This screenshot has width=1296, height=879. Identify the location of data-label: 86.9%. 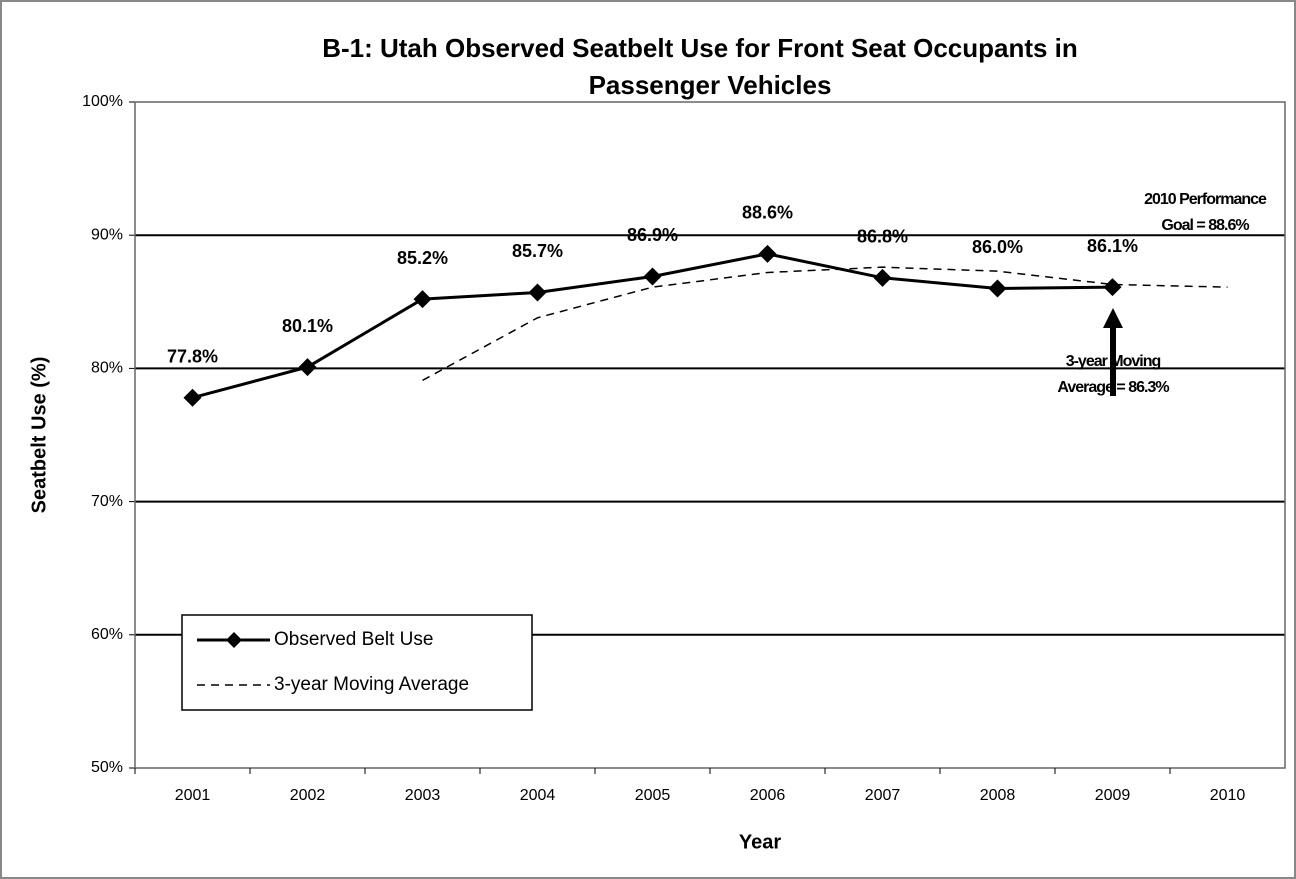
(652, 235).